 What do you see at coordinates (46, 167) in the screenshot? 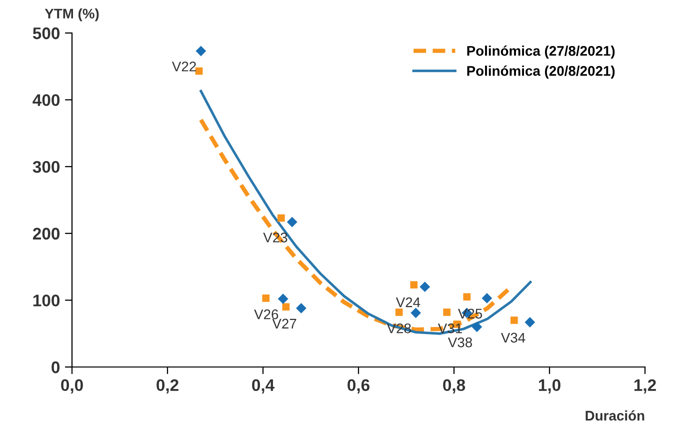
I see `y-tick-label: 300` at bounding box center [46, 167].